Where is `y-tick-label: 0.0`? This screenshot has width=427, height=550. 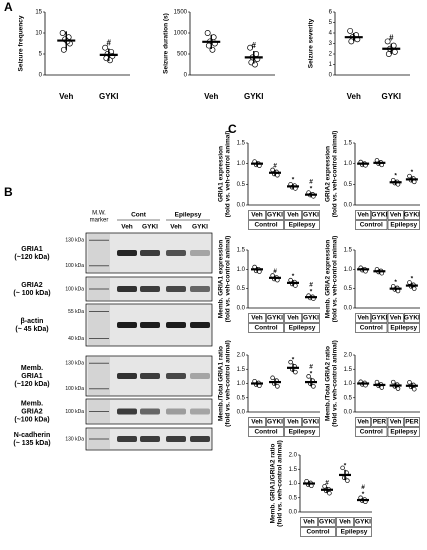
y-tick-label: 0.0 is located at coordinates (348, 413).